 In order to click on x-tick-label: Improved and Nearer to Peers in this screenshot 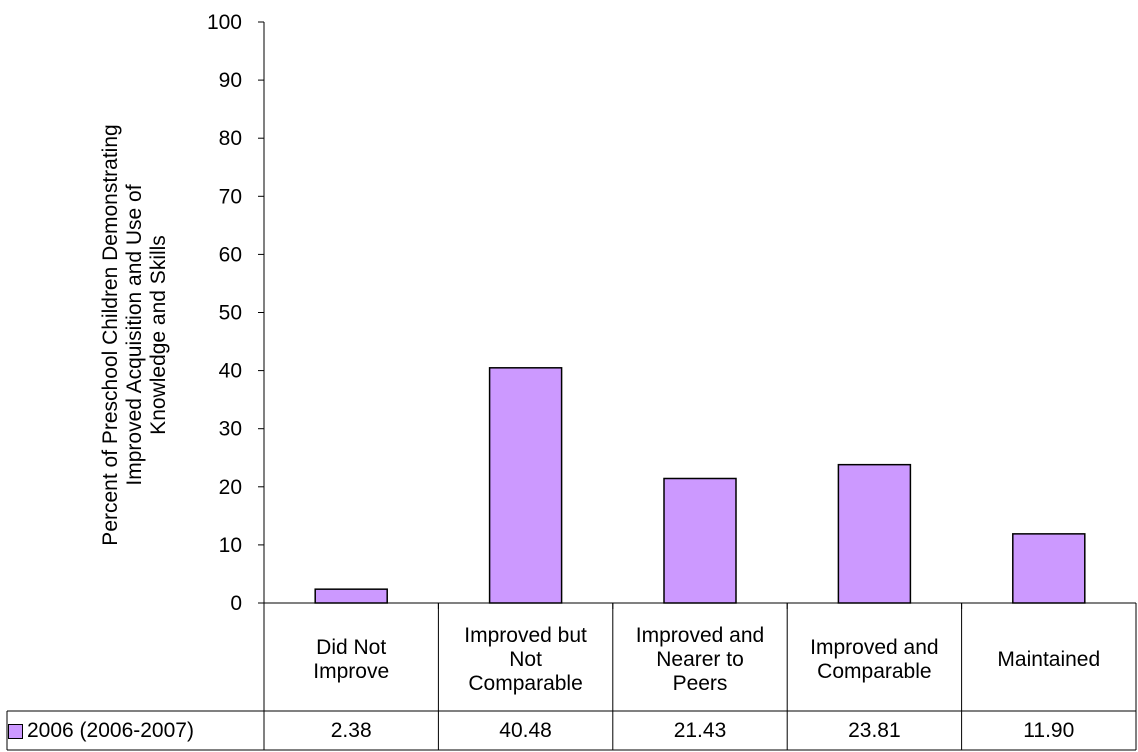, I will do `click(700, 660)`.